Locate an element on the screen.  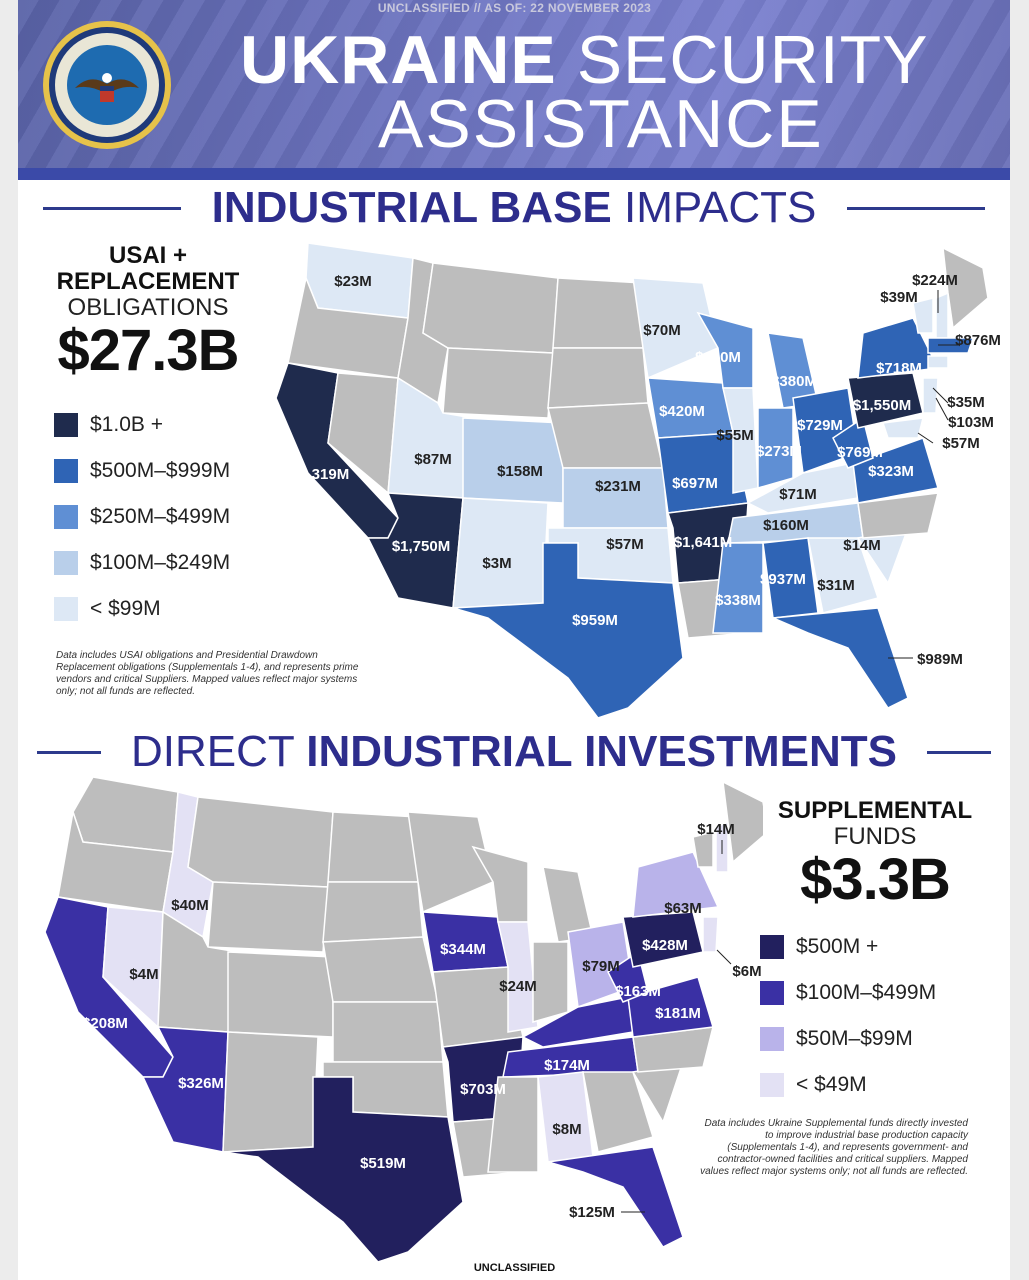
value-label-nm: $3M is located at coordinates (496, 563).